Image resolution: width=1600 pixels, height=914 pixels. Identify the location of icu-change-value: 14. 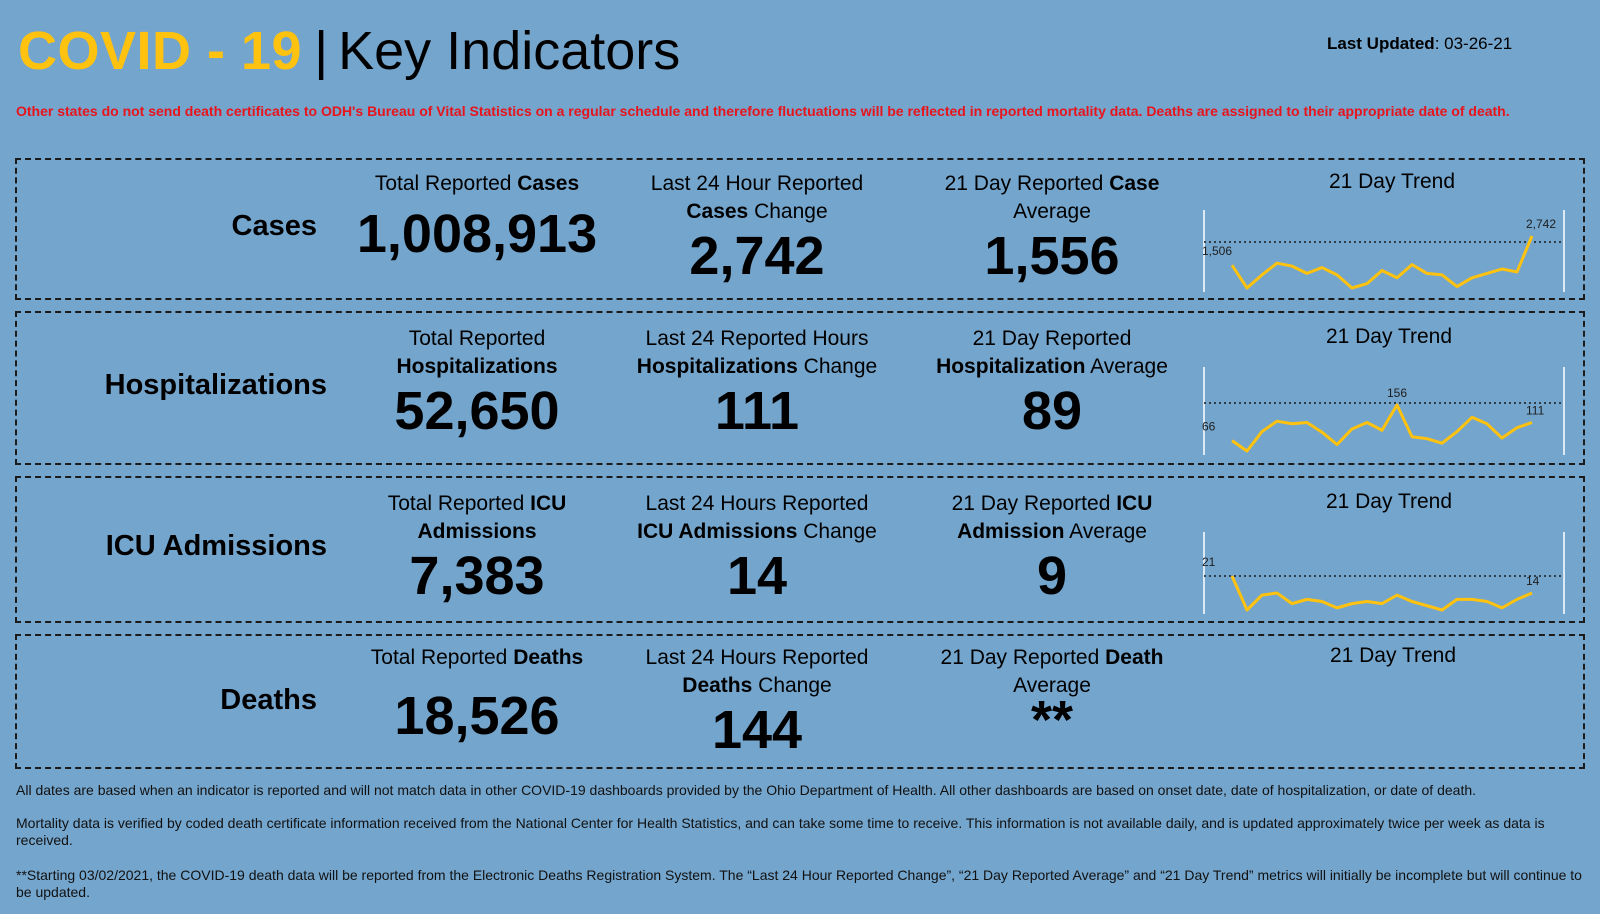
(757, 576).